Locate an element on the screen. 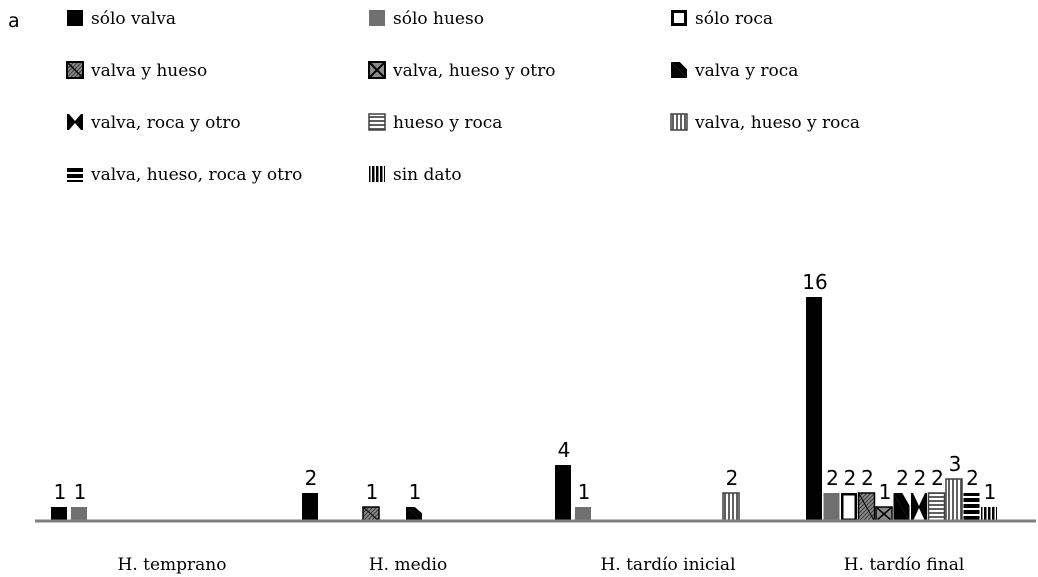  bar-h-tardio-inicial-solo-valva is located at coordinates (563, 493).